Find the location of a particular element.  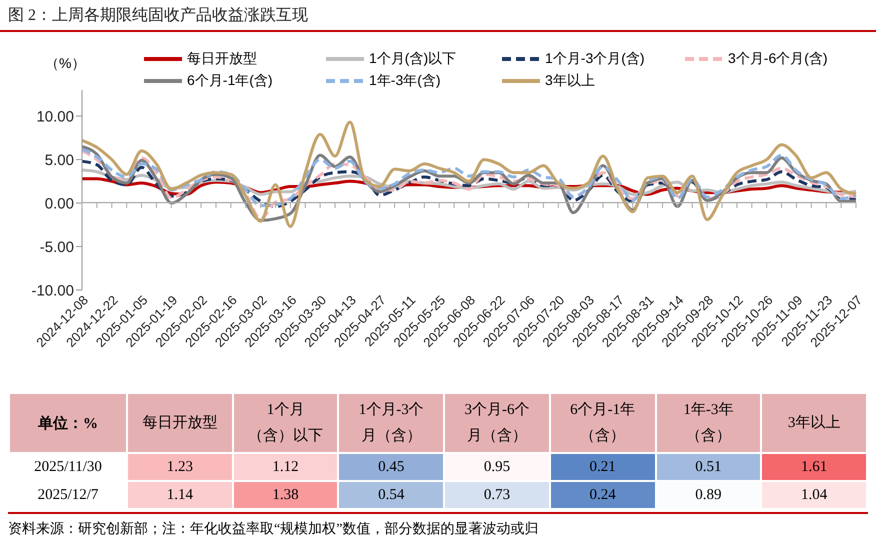

data-label: 0.89 is located at coordinates (709, 495).